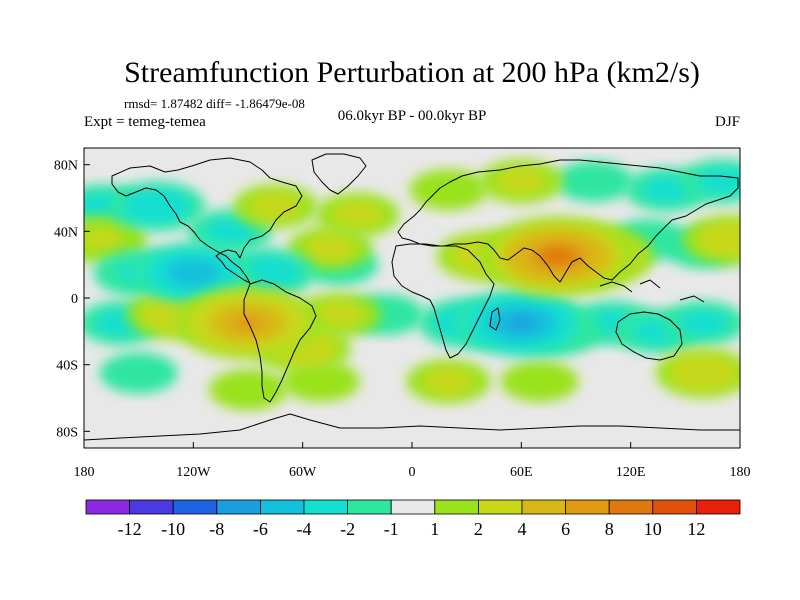  I want to click on colorbar-label: 12, so click(696, 529).